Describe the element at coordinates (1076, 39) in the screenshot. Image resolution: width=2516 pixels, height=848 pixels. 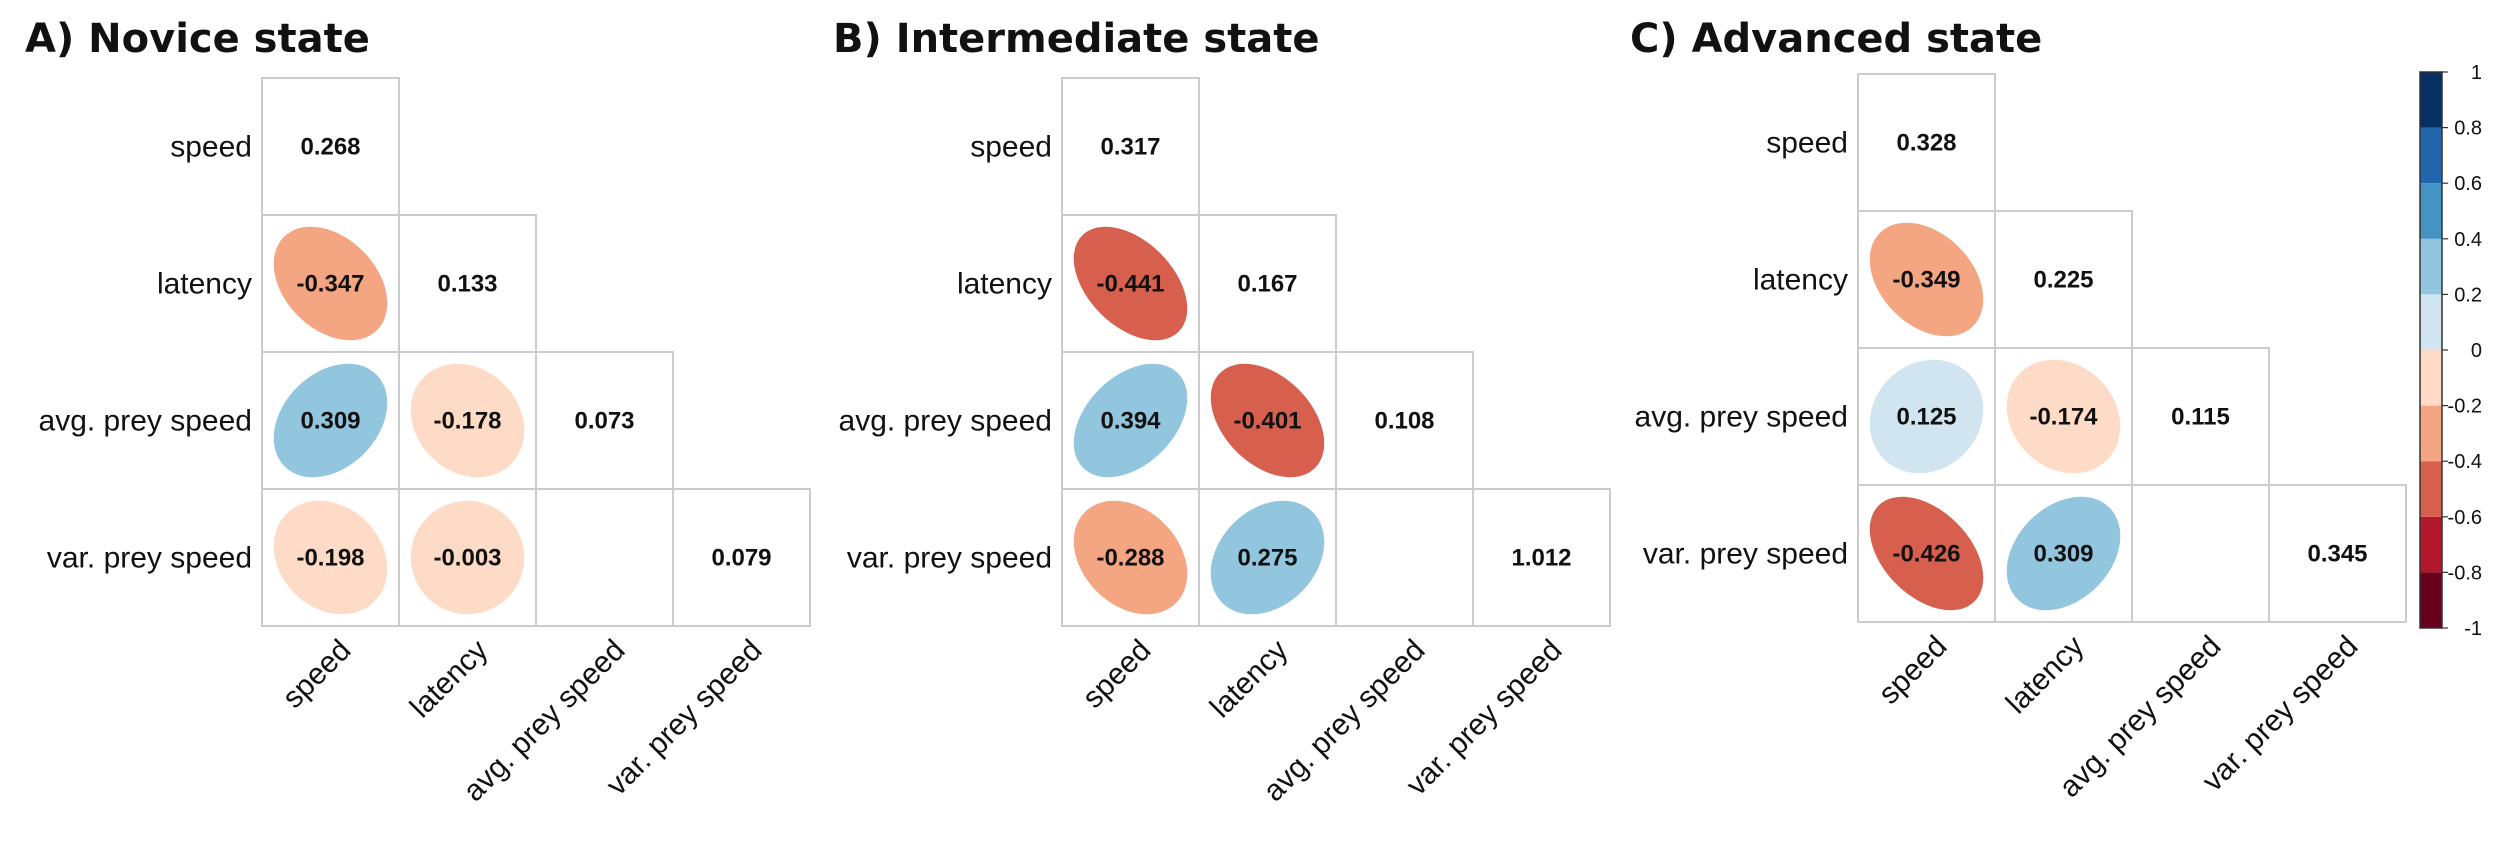
I see `panel-title: B) Intermediate state` at that location.